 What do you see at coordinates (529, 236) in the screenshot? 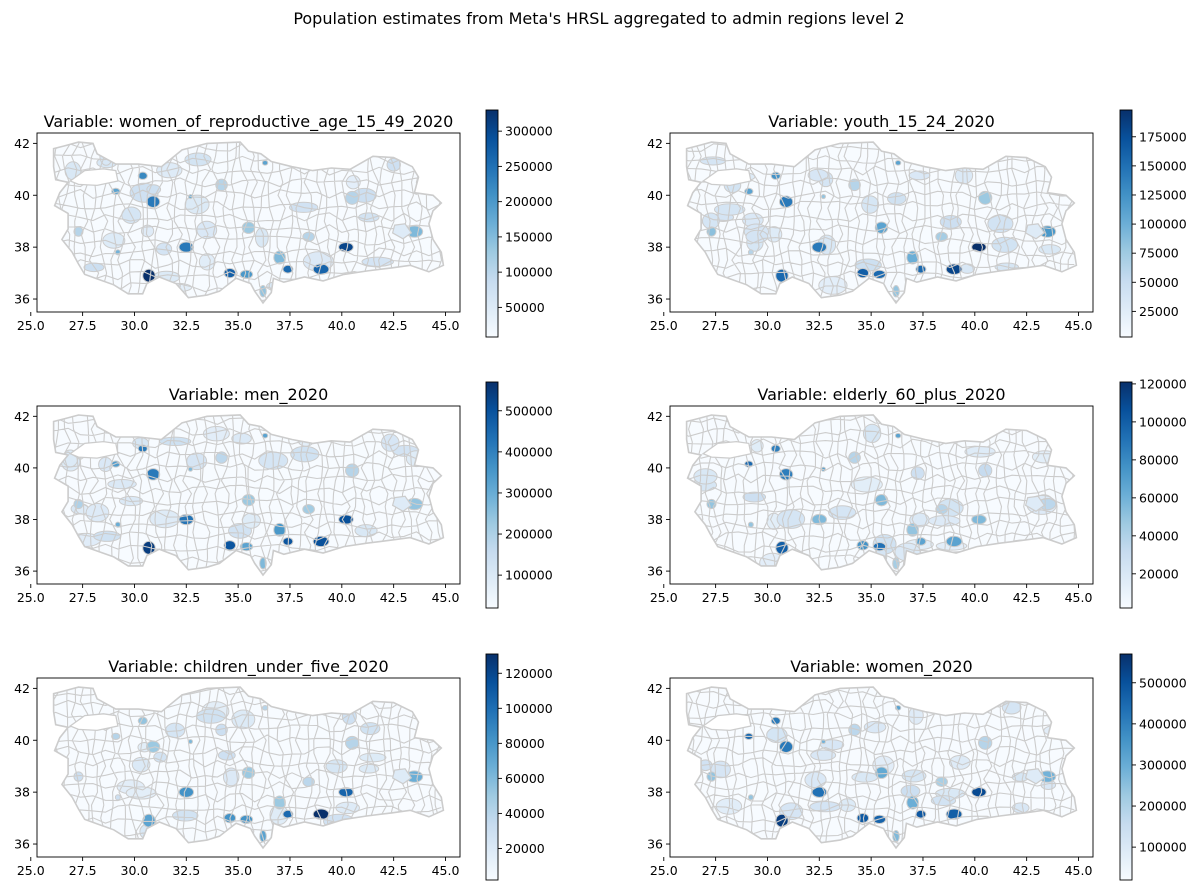
I see `colorbar-tick-label: 150000` at bounding box center [529, 236].